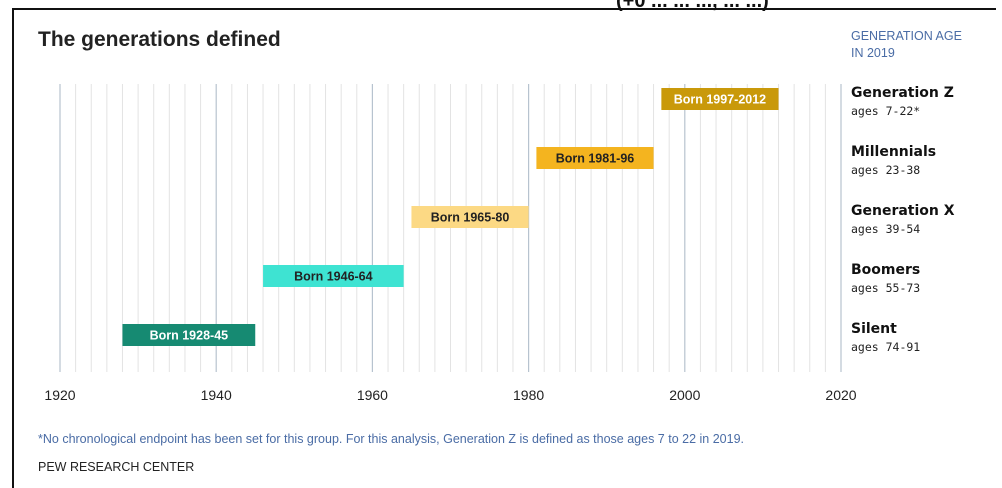 This screenshot has width=1002, height=488. I want to click on generation-name: Silent, so click(874, 329).